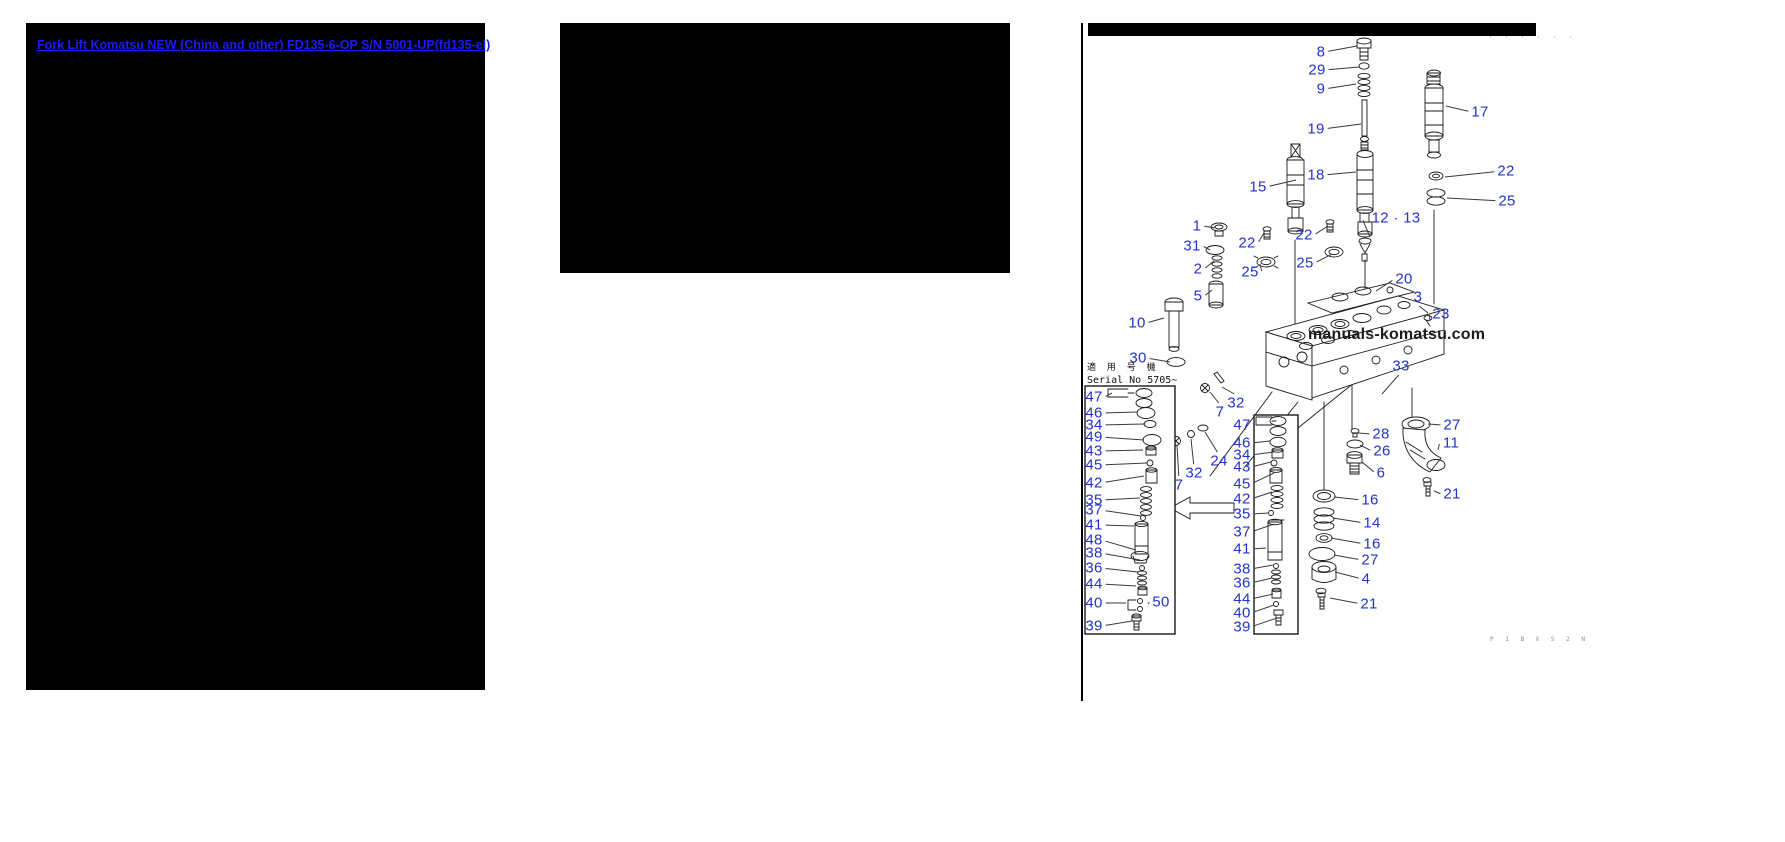 Image resolution: width=1785 pixels, height=842 pixels. Describe the element at coordinates (1194, 473) in the screenshot. I see `part-number-label: 32` at that location.